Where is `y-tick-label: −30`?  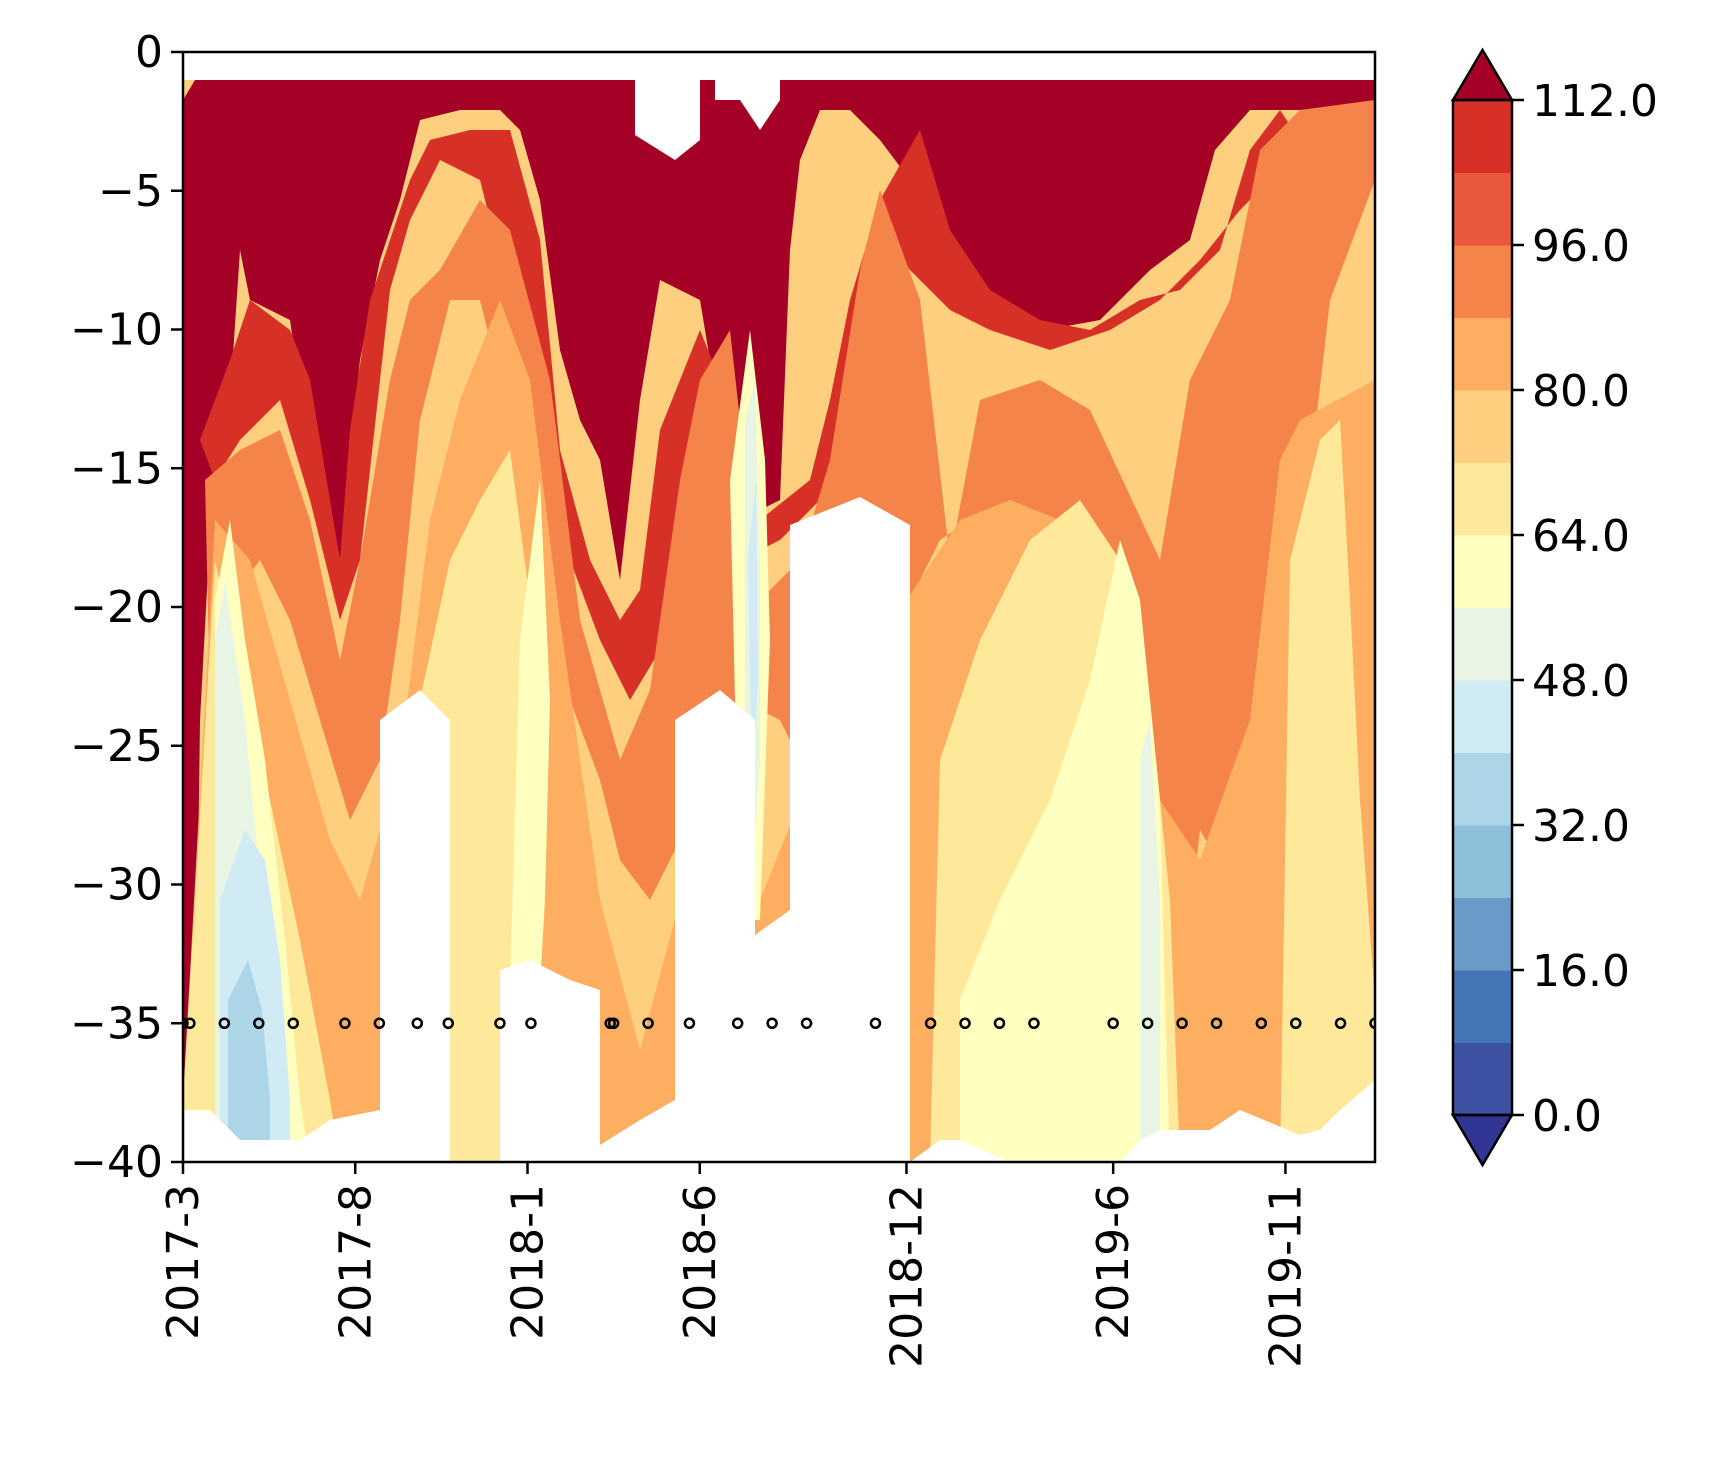
y-tick-label: −30 is located at coordinates (116, 885).